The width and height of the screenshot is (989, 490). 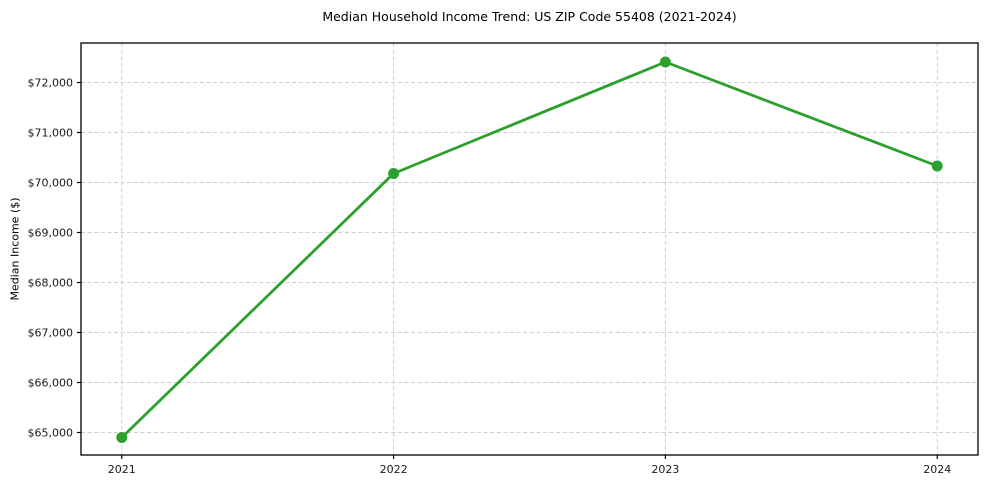 What do you see at coordinates (51, 282) in the screenshot?
I see `y-tick-label: $68,000` at bounding box center [51, 282].